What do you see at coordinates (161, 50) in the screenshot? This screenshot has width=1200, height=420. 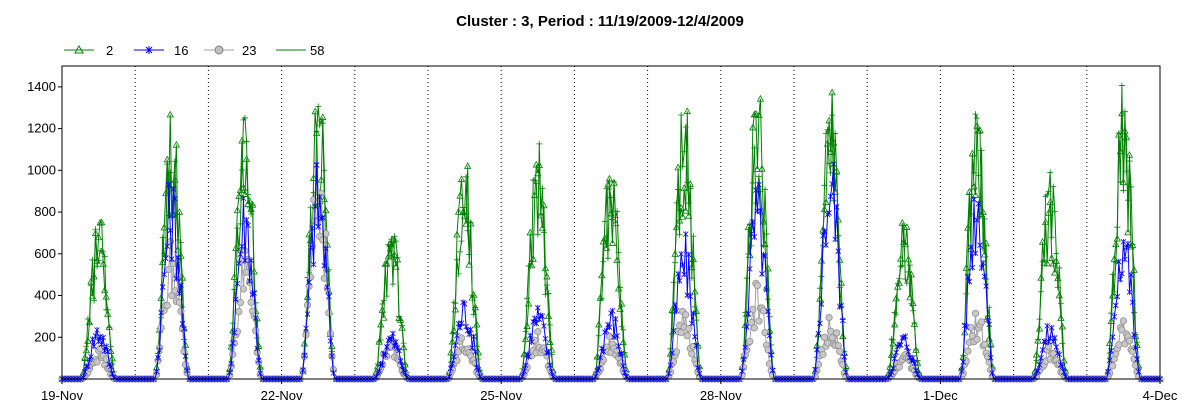 I see `legend-item-16: 16` at bounding box center [161, 50].